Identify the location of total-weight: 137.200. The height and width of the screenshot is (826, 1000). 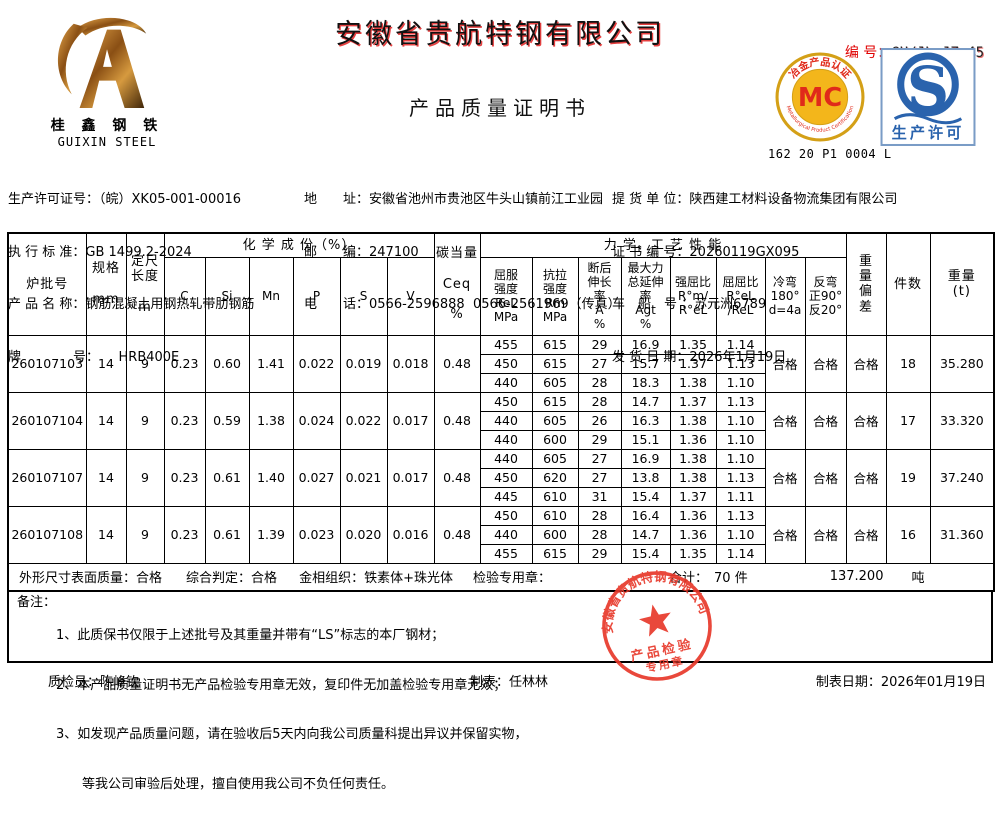
(856, 577).